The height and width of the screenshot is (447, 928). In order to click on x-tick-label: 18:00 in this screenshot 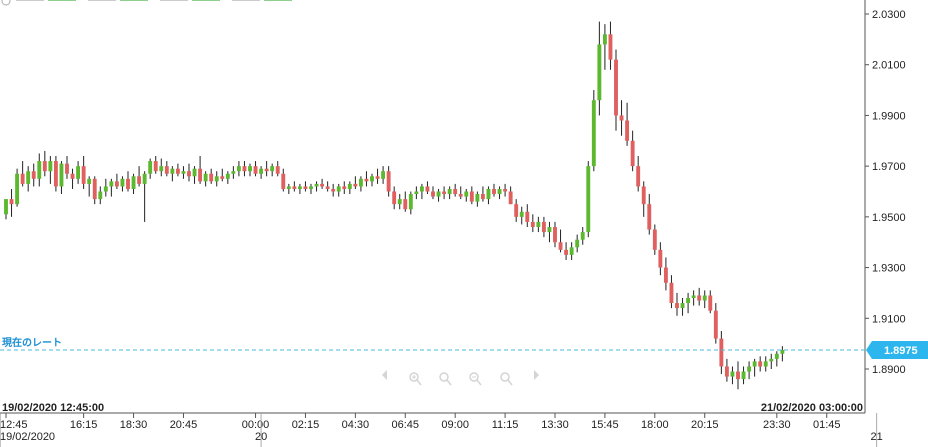, I will do `click(655, 425)`.